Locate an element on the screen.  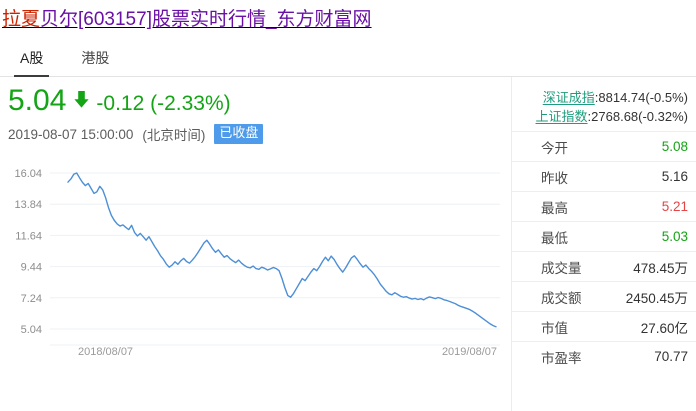
table-row: 市值 27.60亿 is located at coordinates (604, 326).